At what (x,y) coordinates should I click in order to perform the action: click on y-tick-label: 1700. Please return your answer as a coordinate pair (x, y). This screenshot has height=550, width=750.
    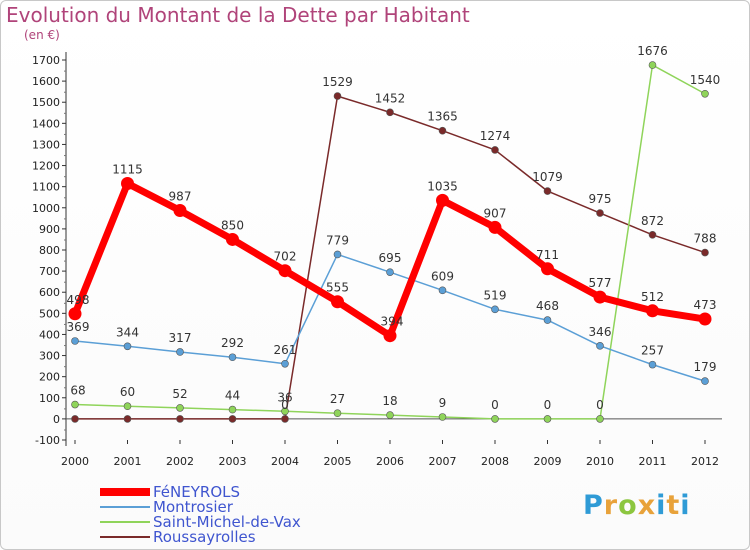
    Looking at the image, I should click on (46, 60).